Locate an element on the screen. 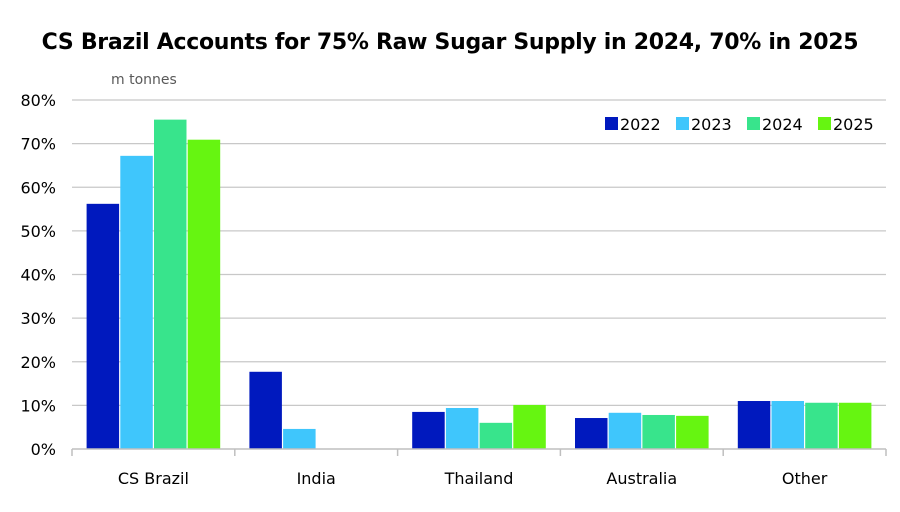  legend-label: 2023 is located at coordinates (711, 124).